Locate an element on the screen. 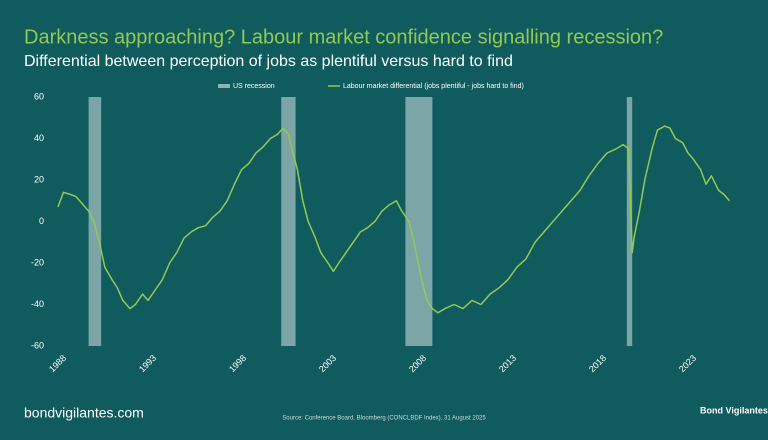  y-tick-label: -20 is located at coordinates (37, 262).